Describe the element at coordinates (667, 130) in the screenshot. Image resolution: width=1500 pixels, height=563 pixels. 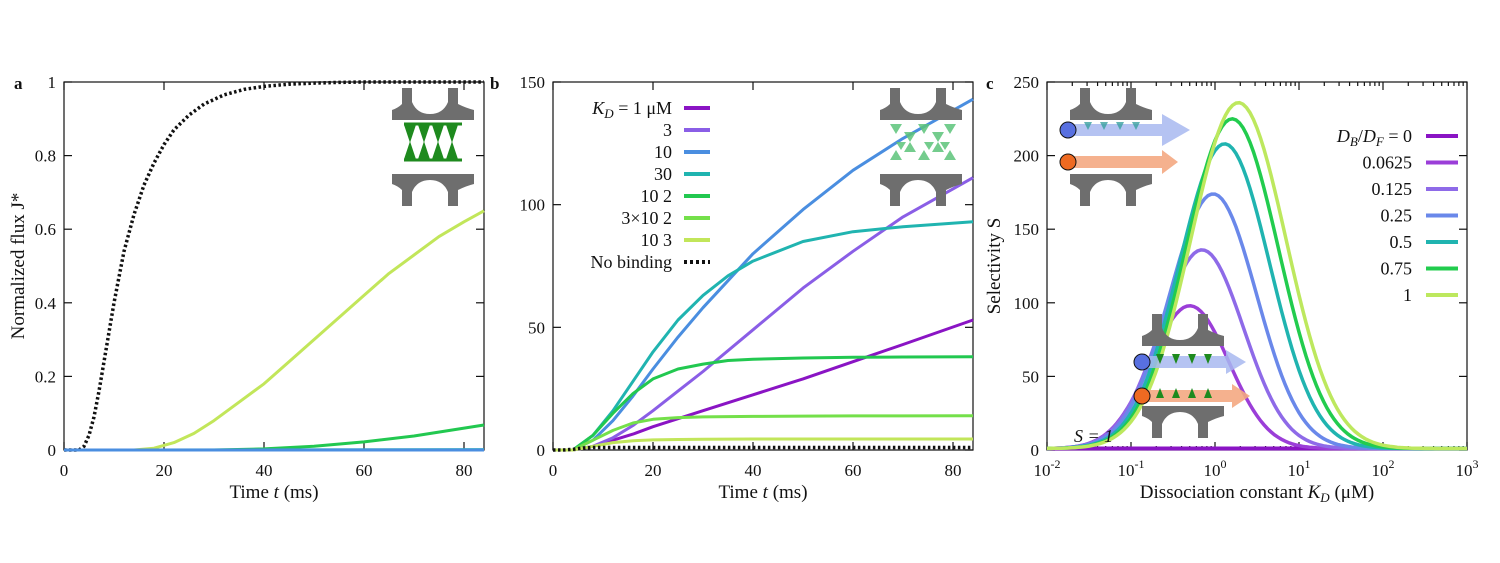
I see `legend-label-c3: 3` at that location.